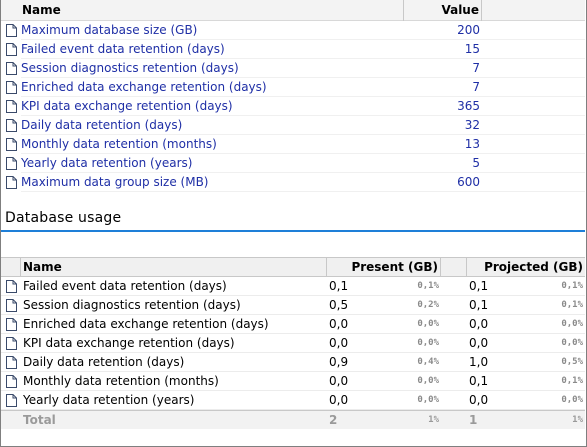  I want to click on usage-name: KPI data exchange retention (days), so click(129, 342).